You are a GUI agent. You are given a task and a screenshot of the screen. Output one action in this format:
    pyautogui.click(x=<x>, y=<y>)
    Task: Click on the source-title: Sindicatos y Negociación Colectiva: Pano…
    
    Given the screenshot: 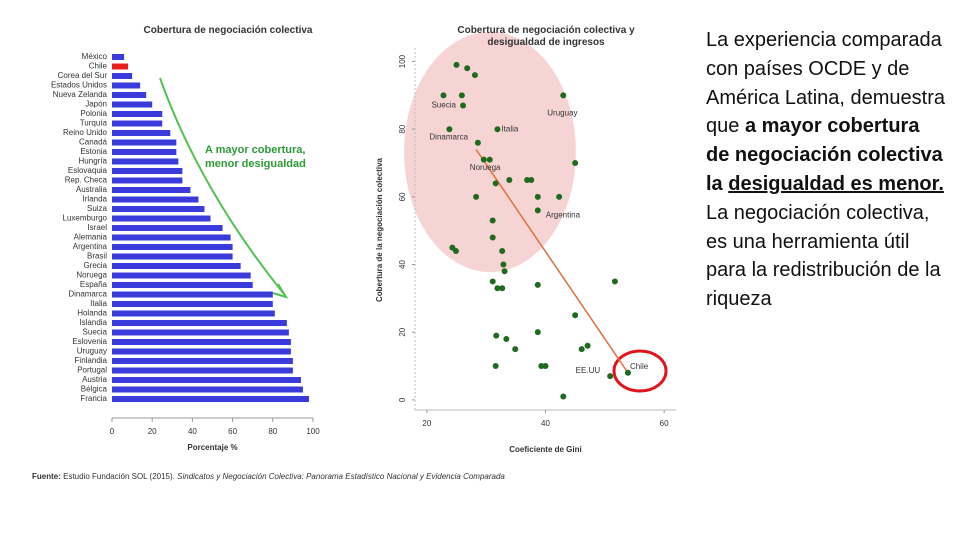 What is the action you would take?
    pyautogui.click(x=341, y=476)
    